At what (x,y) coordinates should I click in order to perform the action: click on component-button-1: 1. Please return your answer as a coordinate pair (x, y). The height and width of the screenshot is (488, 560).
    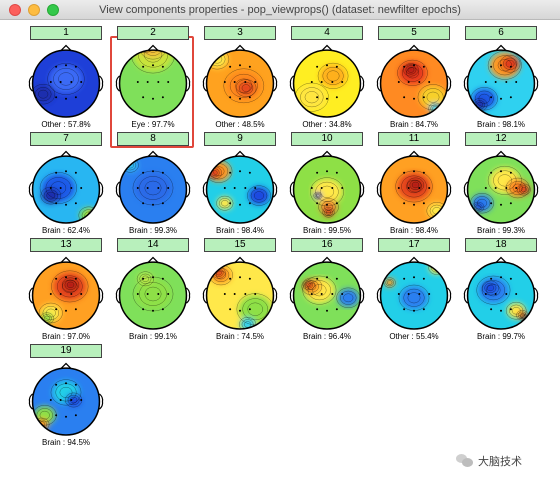
    Looking at the image, I should click on (66, 33).